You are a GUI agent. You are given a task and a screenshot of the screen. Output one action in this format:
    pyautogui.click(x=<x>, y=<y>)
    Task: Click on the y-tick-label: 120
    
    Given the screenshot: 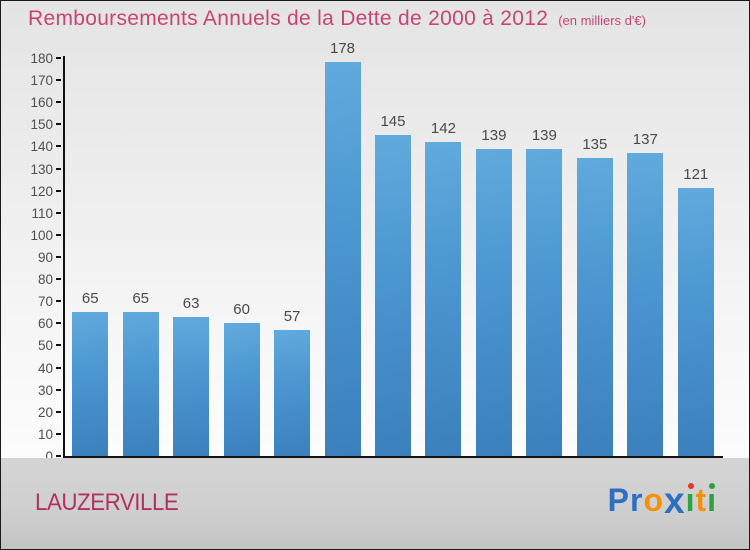 What is the action you would take?
    pyautogui.click(x=41, y=191)
    